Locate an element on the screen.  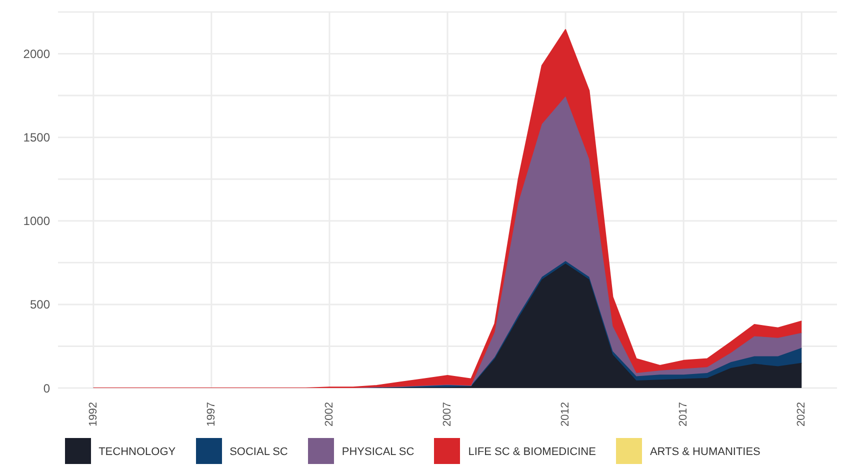
legend-label: ARTS & HUMANITIES is located at coordinates (705, 452).